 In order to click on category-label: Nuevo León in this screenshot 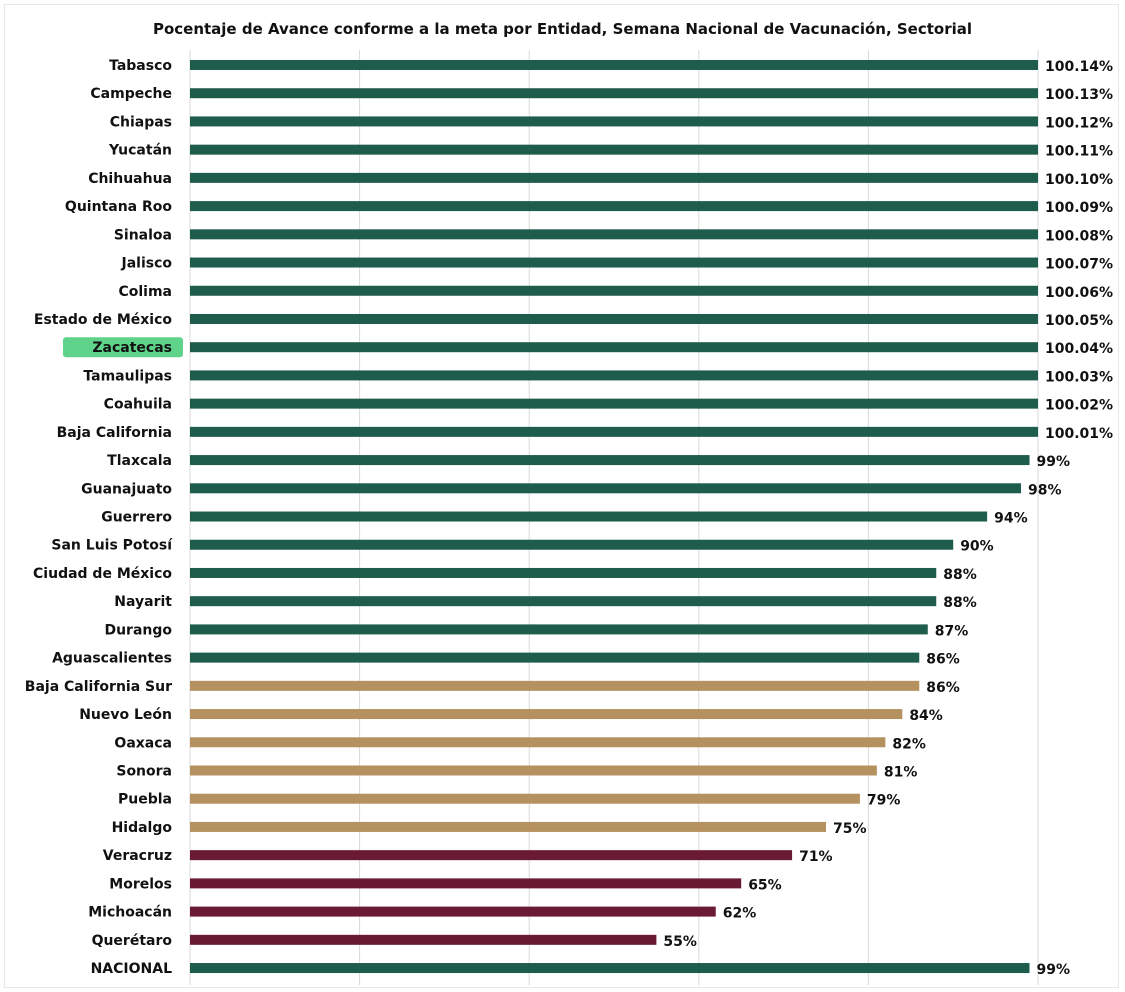, I will do `click(125, 715)`.